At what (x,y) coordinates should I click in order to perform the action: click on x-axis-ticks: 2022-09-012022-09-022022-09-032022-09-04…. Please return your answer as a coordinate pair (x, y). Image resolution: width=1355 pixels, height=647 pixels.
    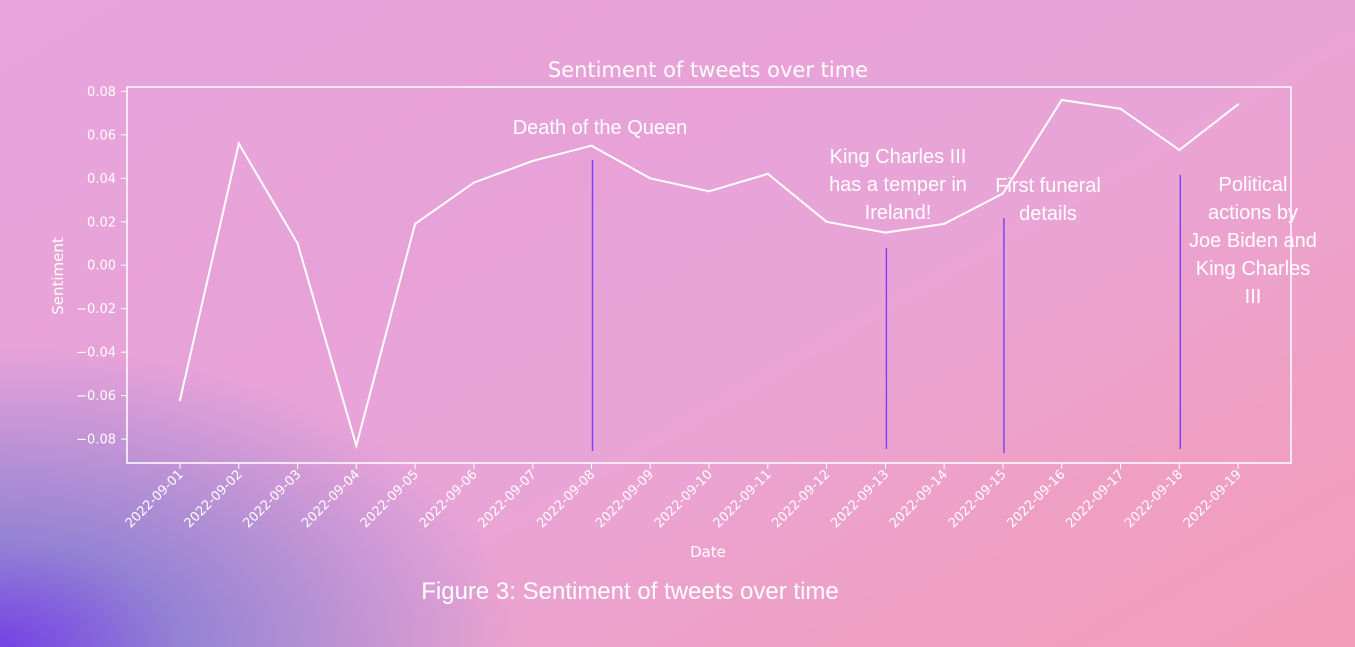
    Looking at the image, I should click on (684, 497).